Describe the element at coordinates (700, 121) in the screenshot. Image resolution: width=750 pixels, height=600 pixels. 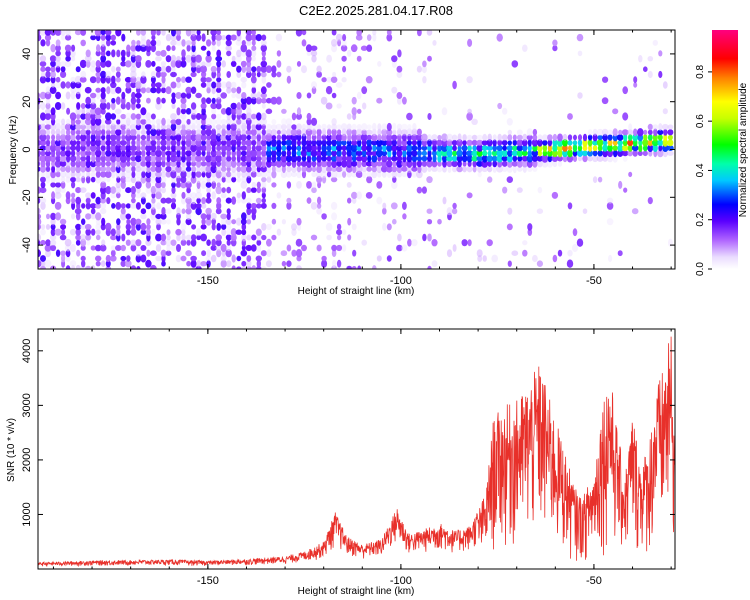
I see `colorbar-tick-label: 0.6` at that location.